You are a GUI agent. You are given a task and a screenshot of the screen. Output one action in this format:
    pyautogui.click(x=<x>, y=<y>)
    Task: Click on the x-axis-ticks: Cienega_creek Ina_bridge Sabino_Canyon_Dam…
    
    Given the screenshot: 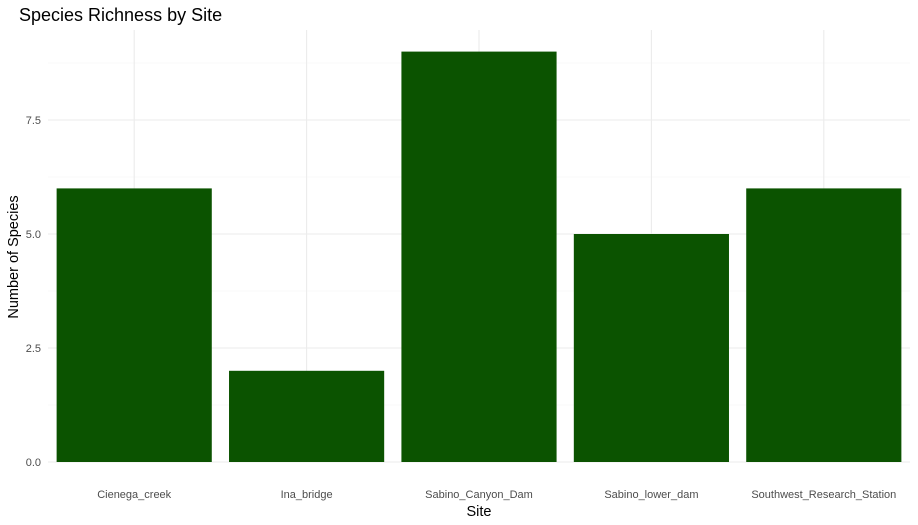 What is the action you would take?
    pyautogui.click(x=496, y=495)
    